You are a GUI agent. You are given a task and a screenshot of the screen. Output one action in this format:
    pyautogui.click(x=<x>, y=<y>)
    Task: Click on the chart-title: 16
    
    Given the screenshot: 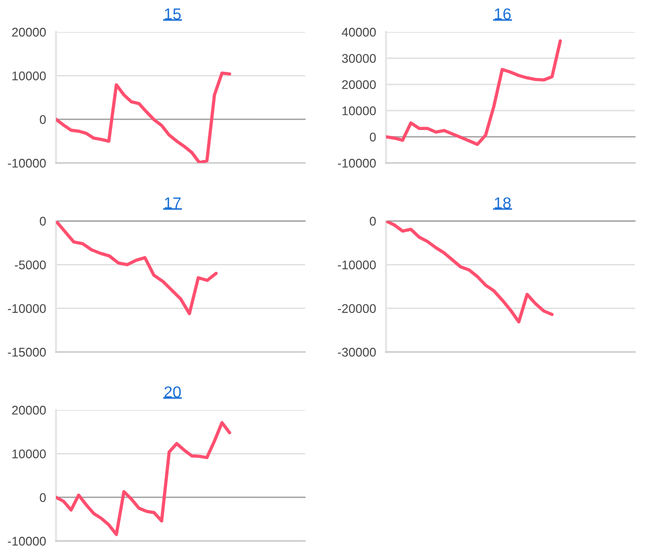 What is the action you would take?
    pyautogui.click(x=502, y=14)
    